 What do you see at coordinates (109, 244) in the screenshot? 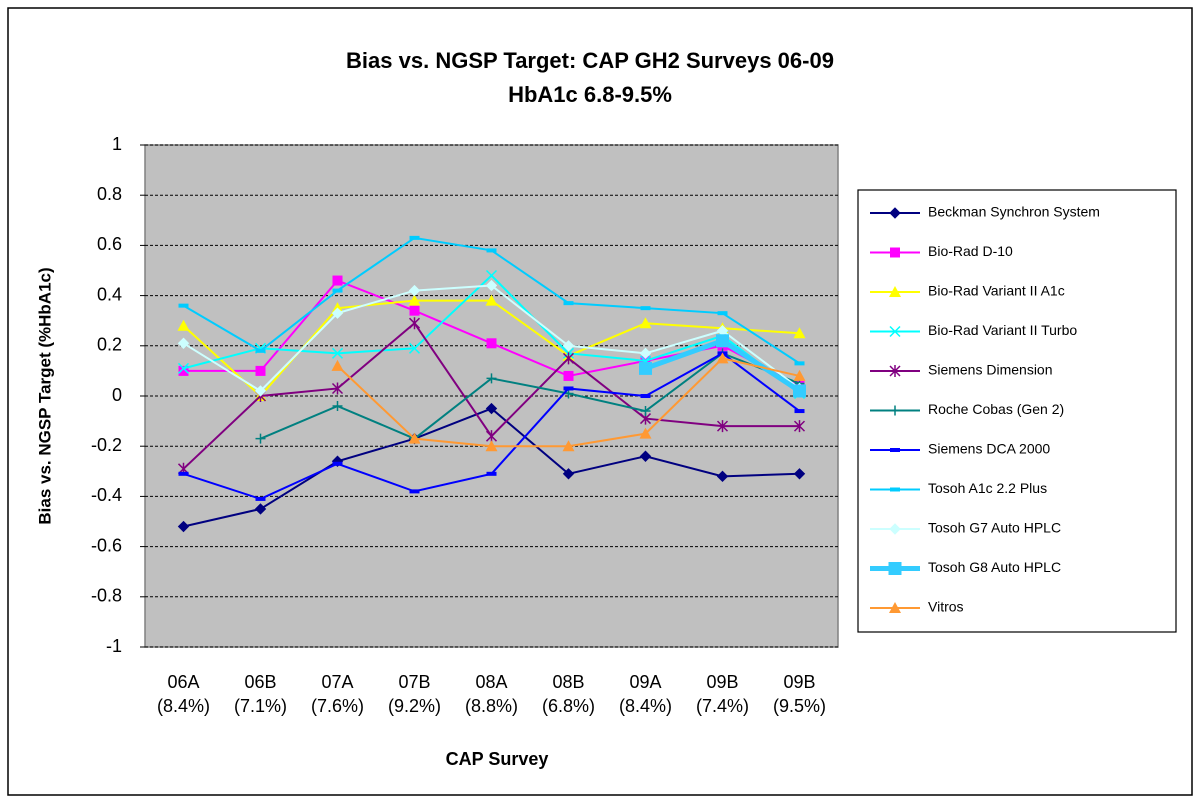
I see `y-tick-label: 0.6` at bounding box center [109, 244].